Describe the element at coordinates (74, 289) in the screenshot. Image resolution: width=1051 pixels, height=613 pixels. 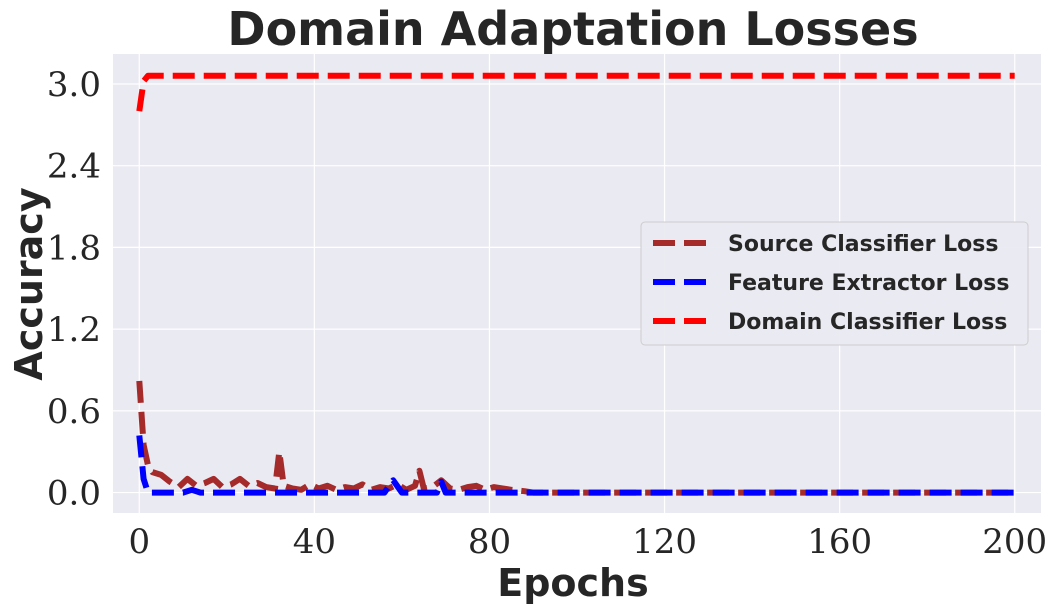
I see `y-axis-ticks: 0.0 0.6 1.2 1.8 2.4 3.0` at that location.